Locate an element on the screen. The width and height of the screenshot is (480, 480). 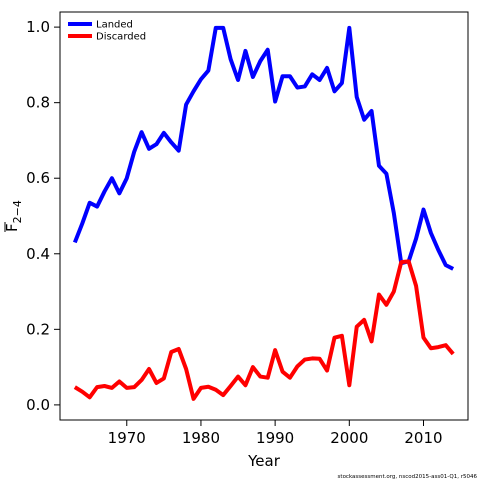
svg-text: F2−4 is located at coordinates (13, 216).